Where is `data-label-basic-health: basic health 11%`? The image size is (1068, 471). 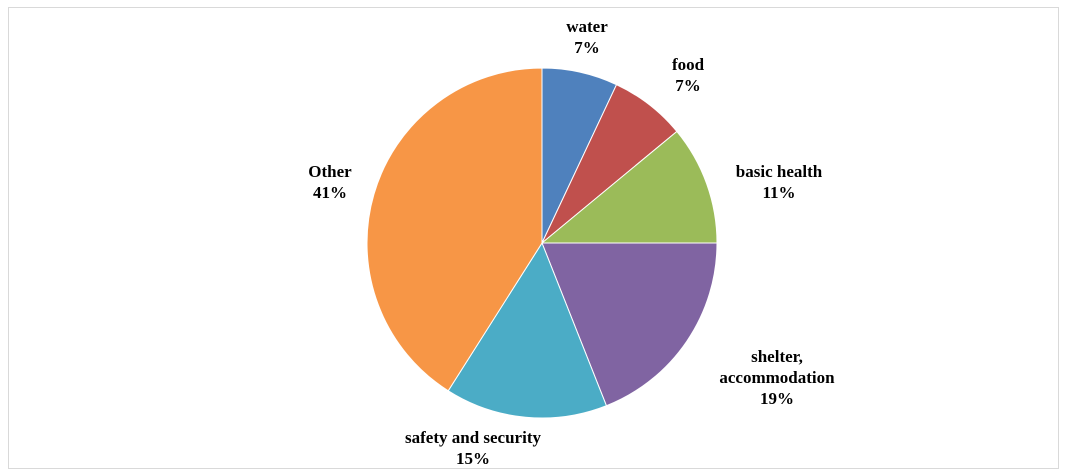
data-label-basic-health: basic health 11% is located at coordinates (779, 182).